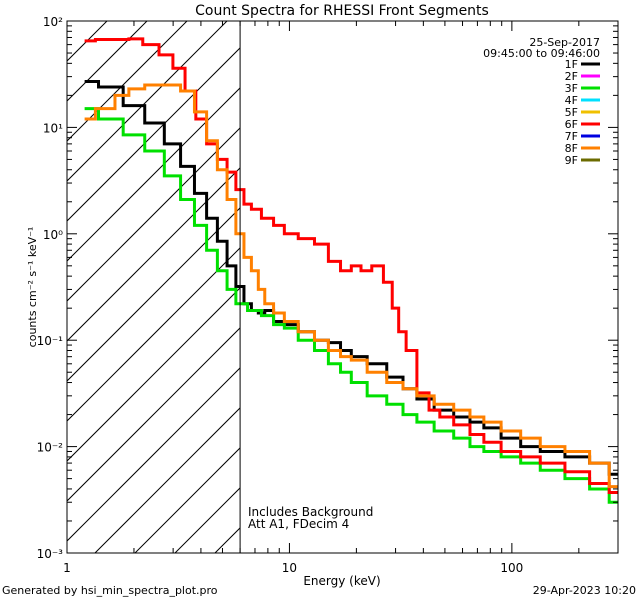 The width and height of the screenshot is (640, 600). Describe the element at coordinates (342, 11) in the screenshot. I see `chart-title: Count Spectra for RHESSI Front Segments` at that location.